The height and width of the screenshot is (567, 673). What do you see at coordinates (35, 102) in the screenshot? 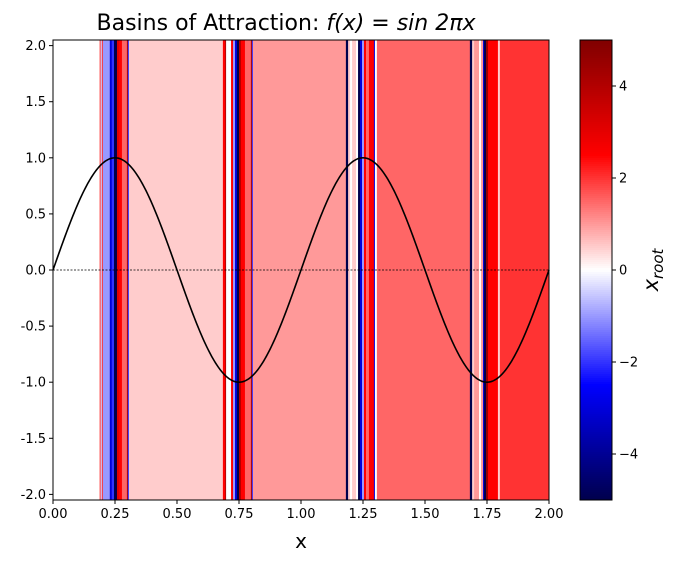
I see `y-tick-label: 1.5` at bounding box center [35, 102].